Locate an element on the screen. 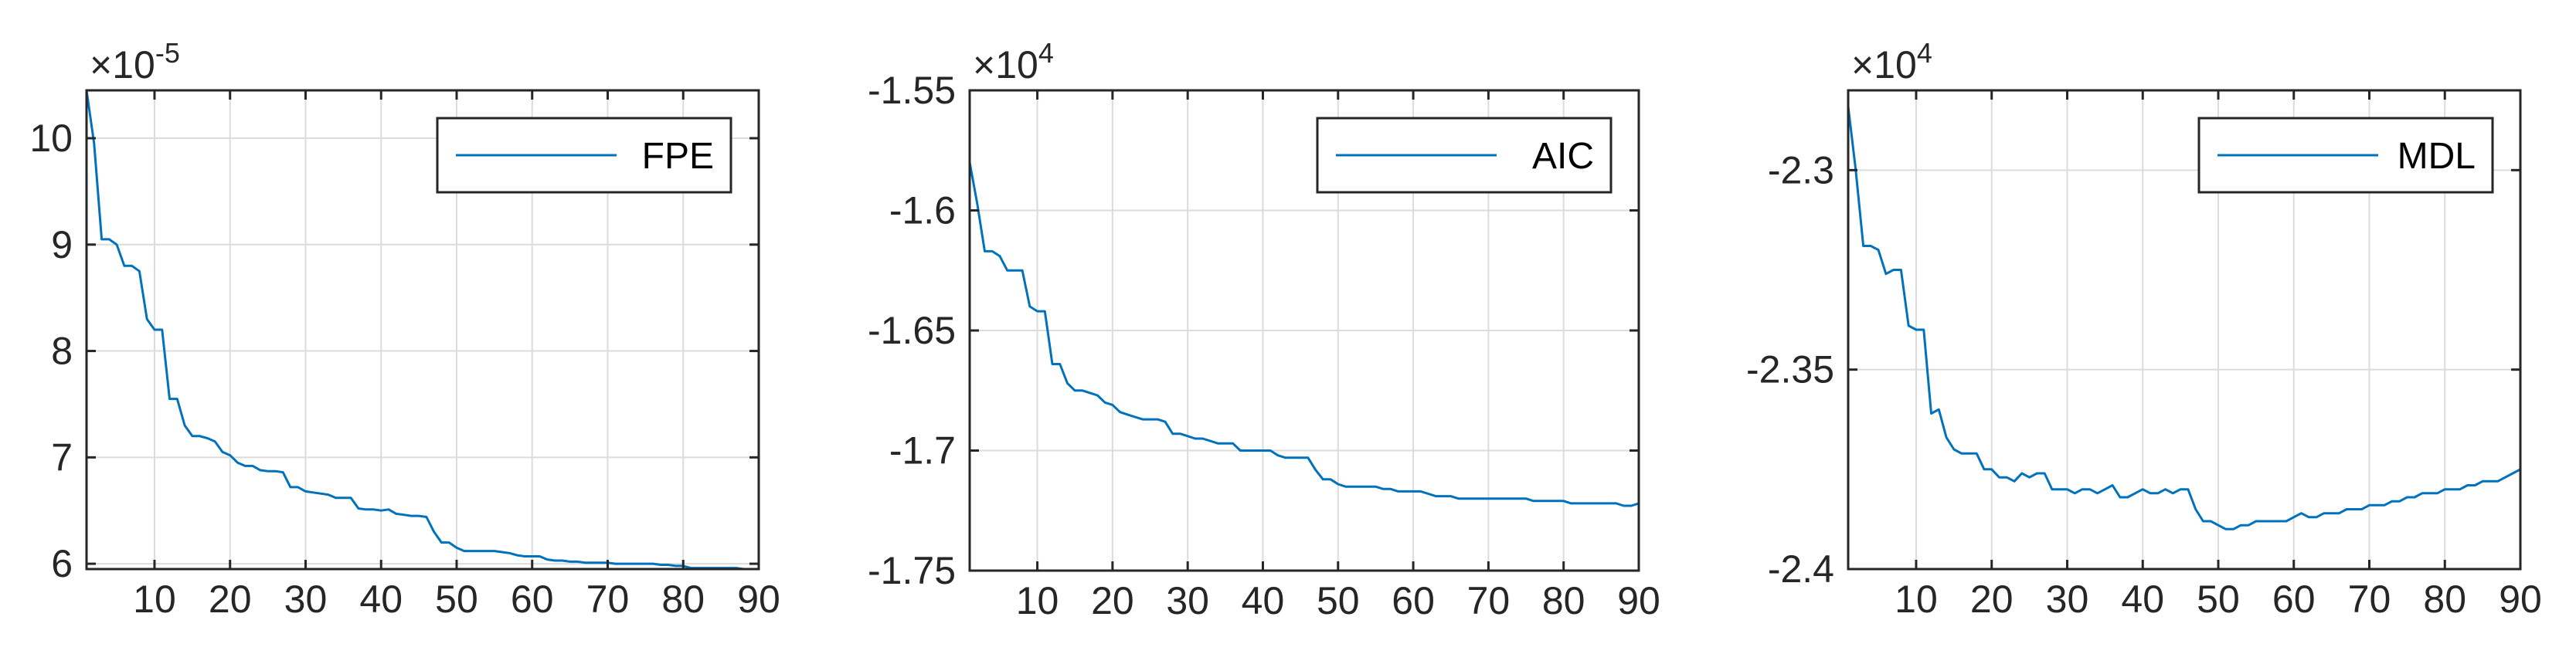 This screenshot has height=671, width=2576. y-tick-label: 6 is located at coordinates (62, 564).